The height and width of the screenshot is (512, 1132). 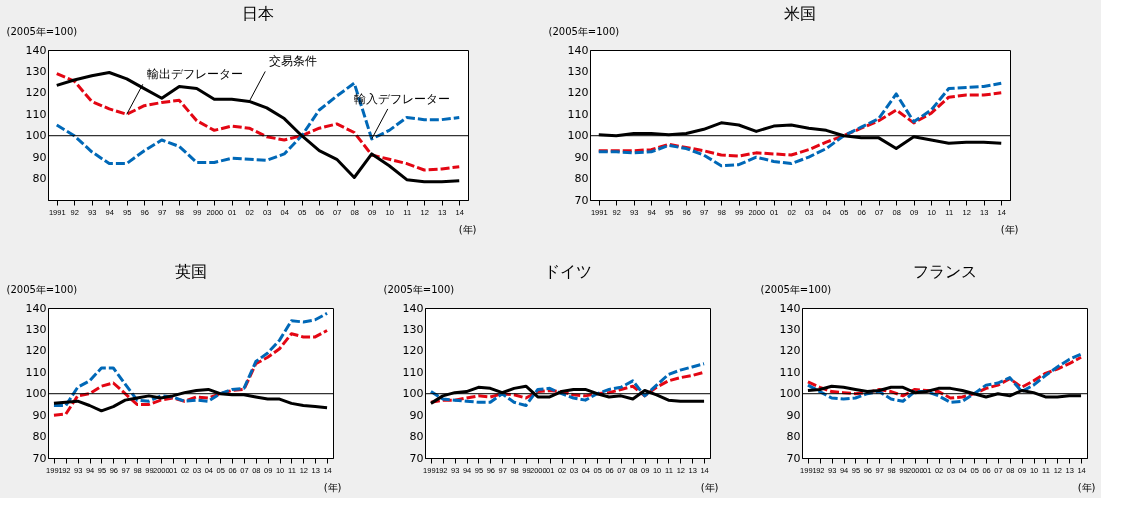 What do you see at coordinates (190, 271) in the screenshot?
I see `chart-title: 英国` at bounding box center [190, 271].